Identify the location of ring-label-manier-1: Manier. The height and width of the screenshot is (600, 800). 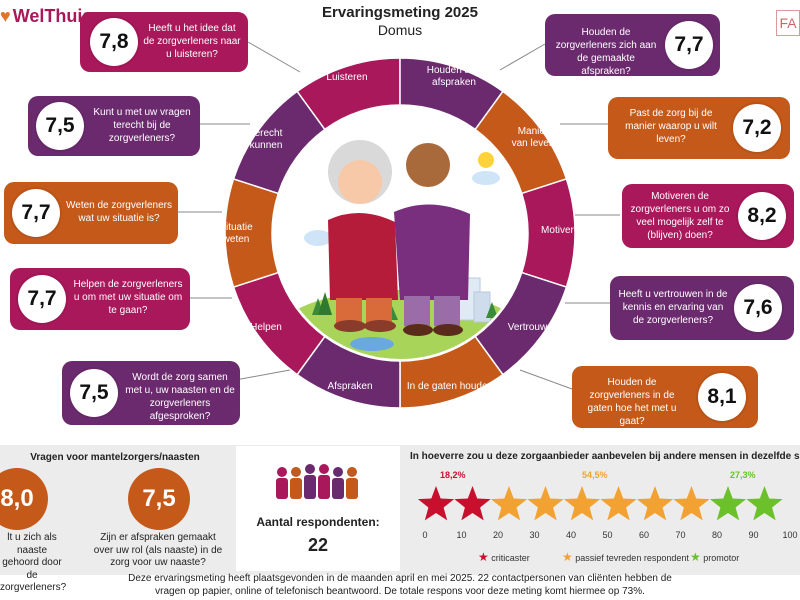
(533, 131).